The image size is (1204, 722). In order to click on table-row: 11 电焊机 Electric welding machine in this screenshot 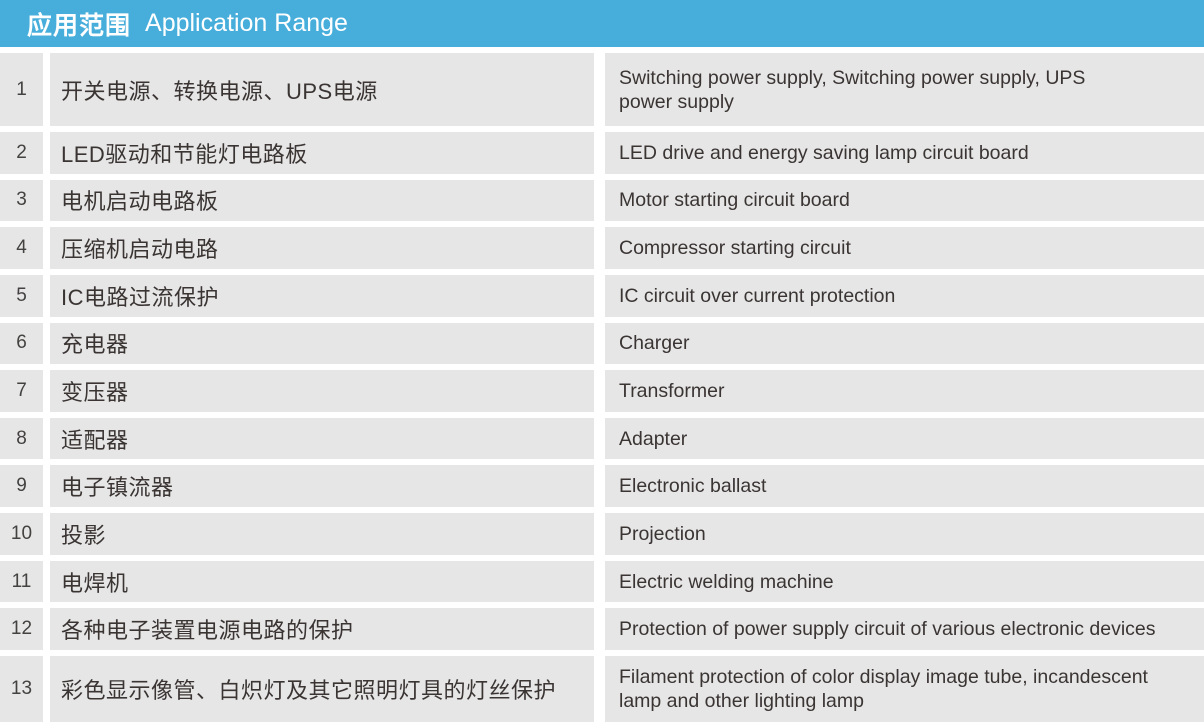, I will do `click(602, 581)`.